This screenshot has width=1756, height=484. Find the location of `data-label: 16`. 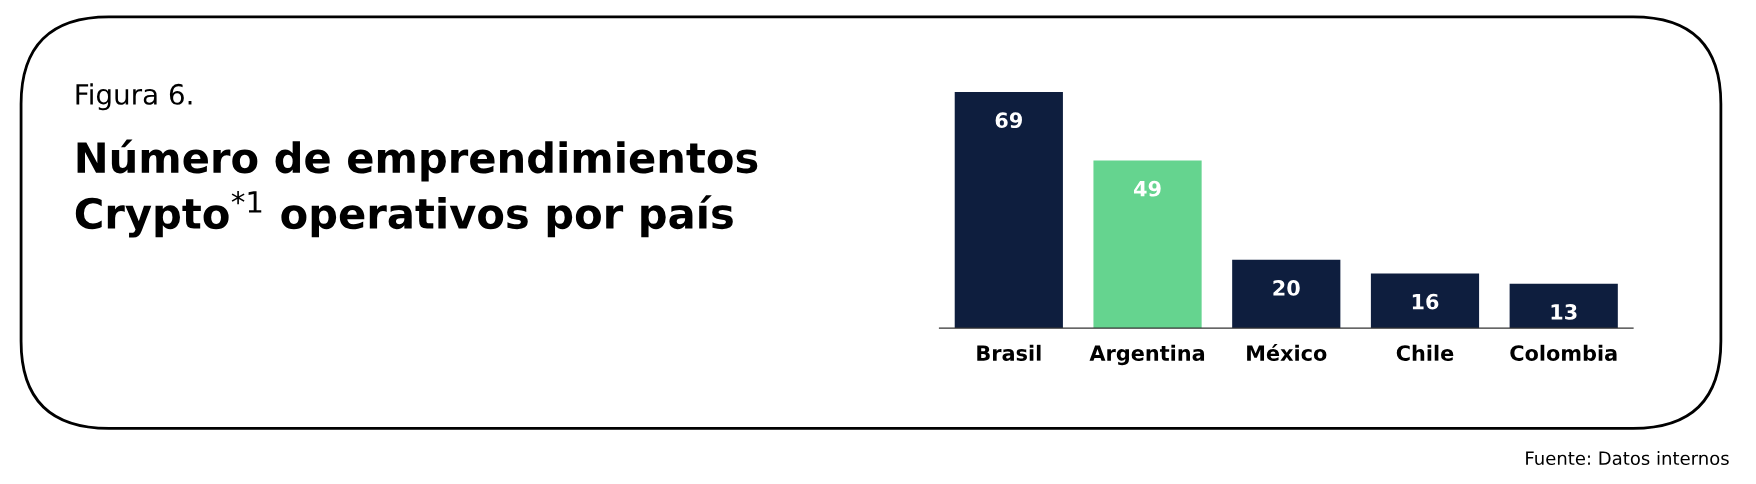

data-label: 16 is located at coordinates (1425, 301).